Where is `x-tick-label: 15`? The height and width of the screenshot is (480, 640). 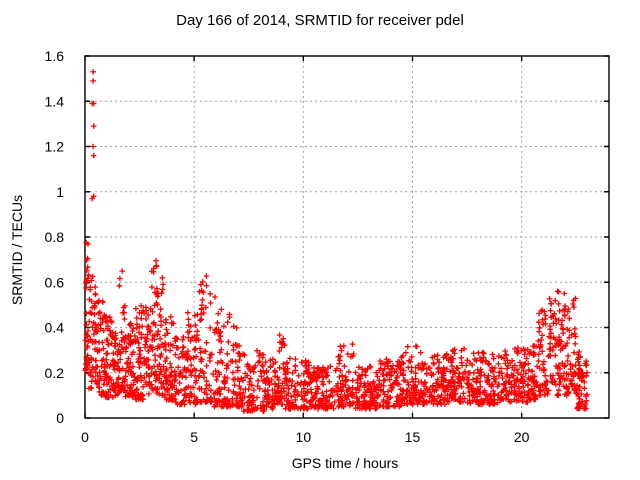
x-tick-label: 15 is located at coordinates (413, 437).